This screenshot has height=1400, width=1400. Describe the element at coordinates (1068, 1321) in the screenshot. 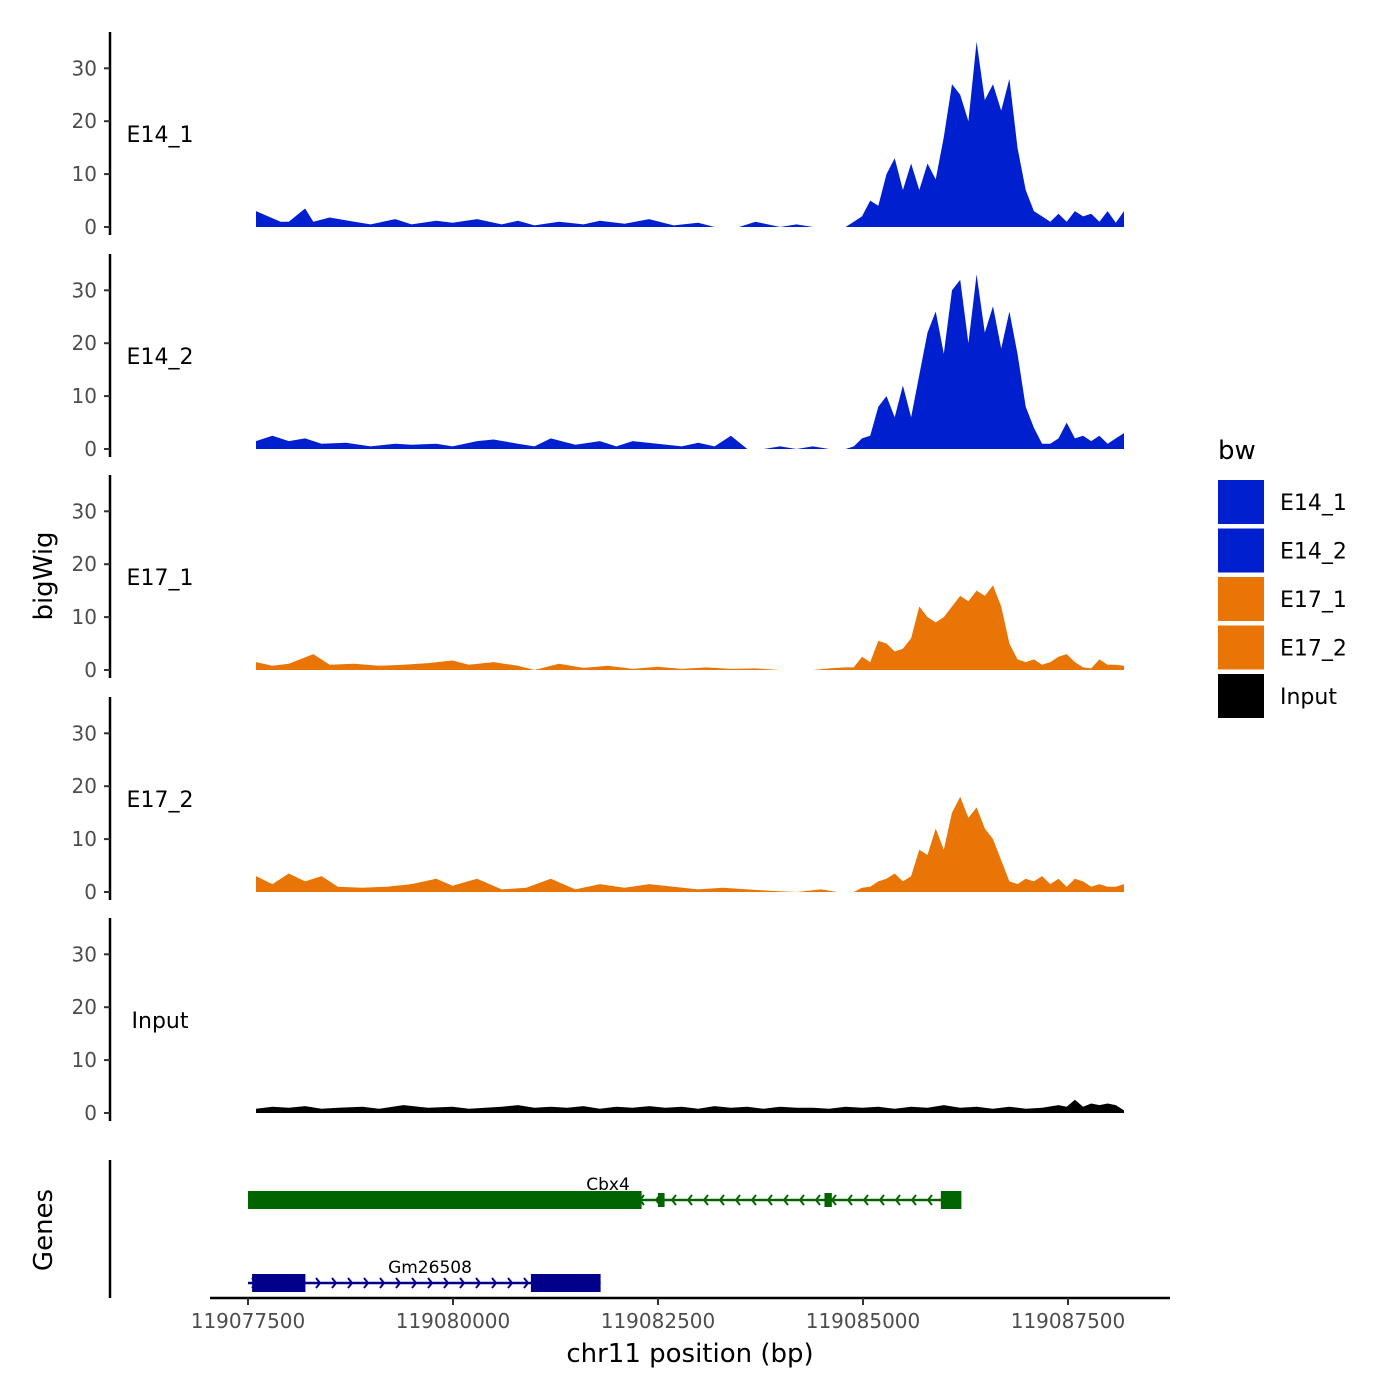

I see `x-tick-label: 119087500` at that location.